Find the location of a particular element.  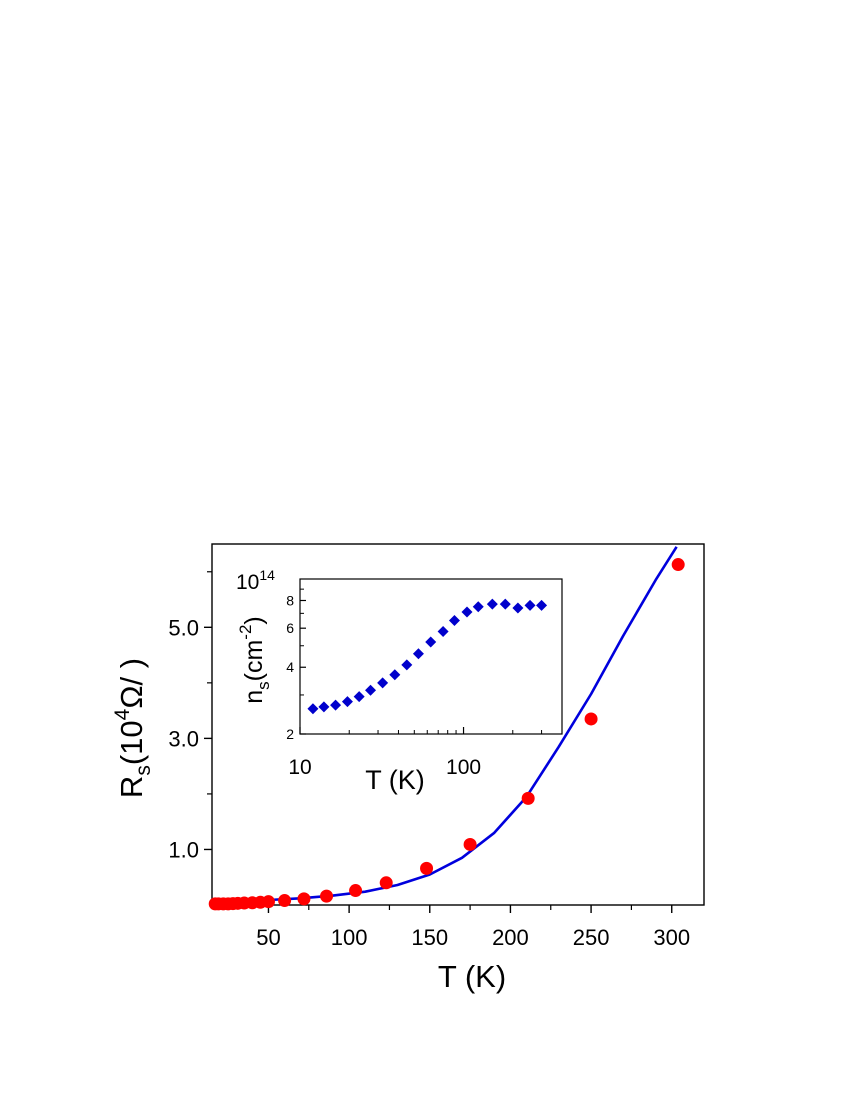

main-y-label-sub: s is located at coordinates (143, 770).